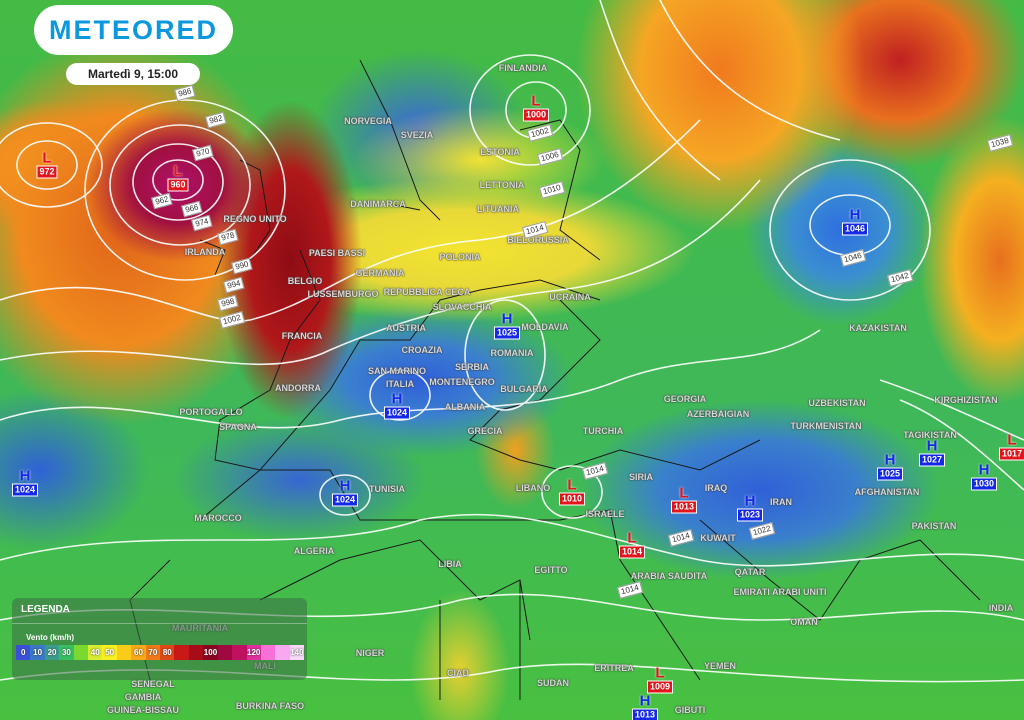 This screenshot has height=720, width=1024. What do you see at coordinates (370, 653) in the screenshot?
I see `country-label: NIGER` at bounding box center [370, 653].